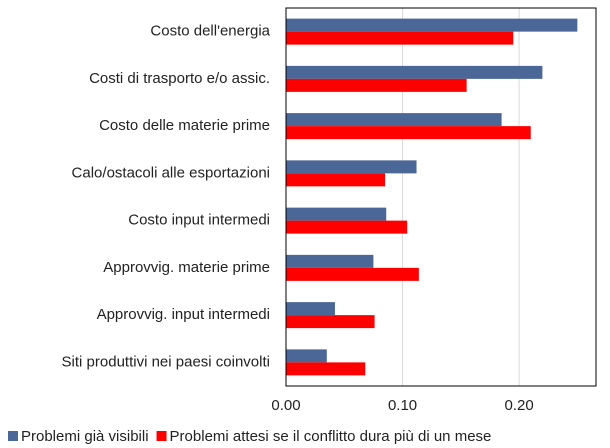  I want to click on y-tick-label: Costo dell'energia, so click(210, 31).